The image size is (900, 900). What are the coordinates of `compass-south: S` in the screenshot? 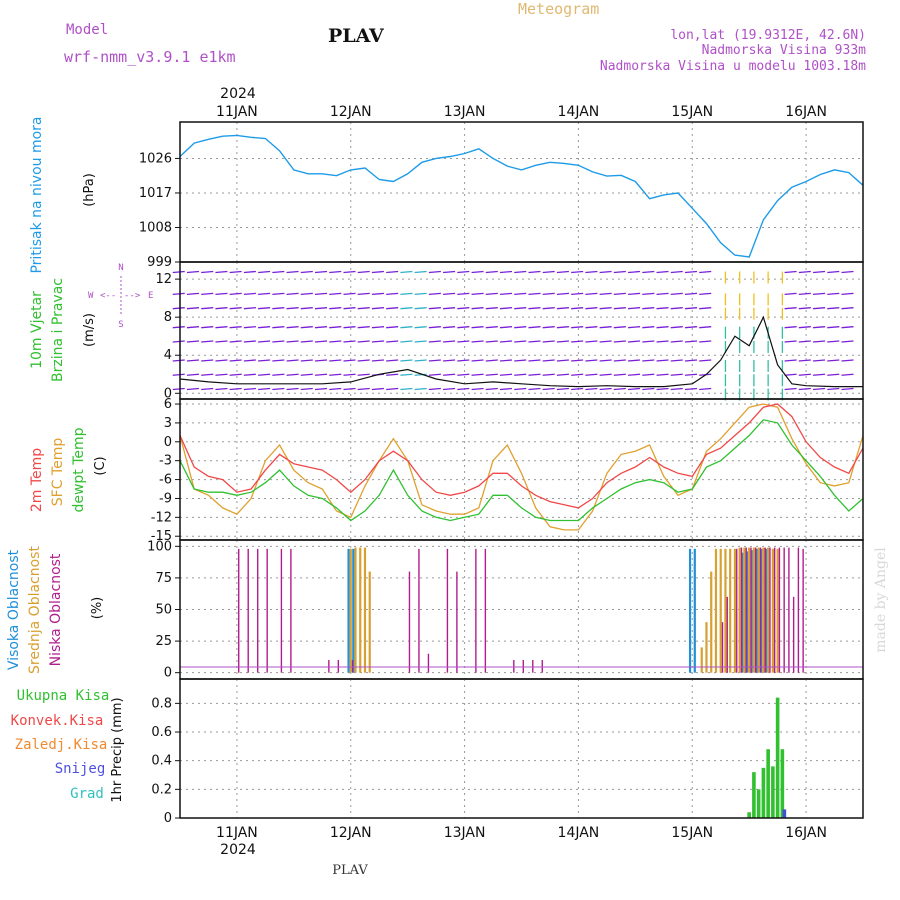 It's located at (120, 325).